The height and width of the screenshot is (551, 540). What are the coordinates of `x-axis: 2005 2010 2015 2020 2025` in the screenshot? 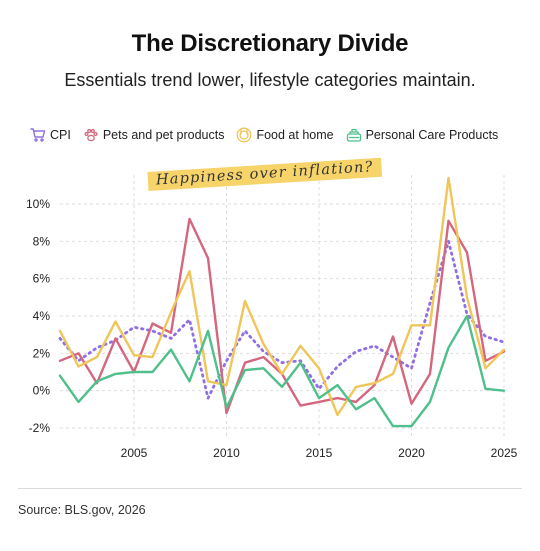 It's located at (319, 453).